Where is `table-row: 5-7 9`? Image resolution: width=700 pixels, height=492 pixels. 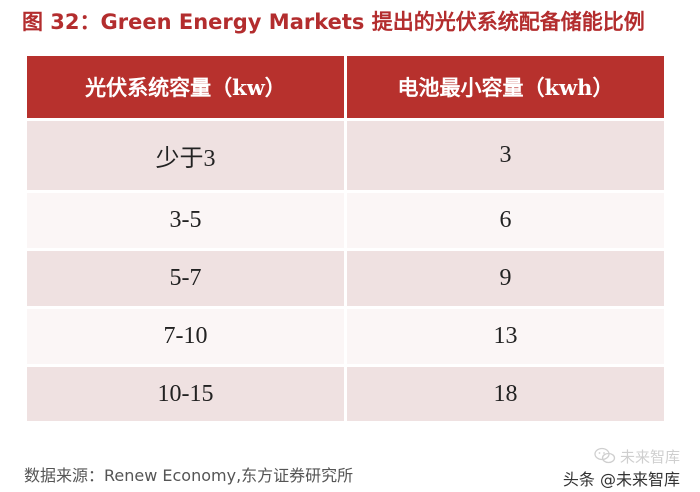 table-row: 5-7 9 is located at coordinates (345, 278).